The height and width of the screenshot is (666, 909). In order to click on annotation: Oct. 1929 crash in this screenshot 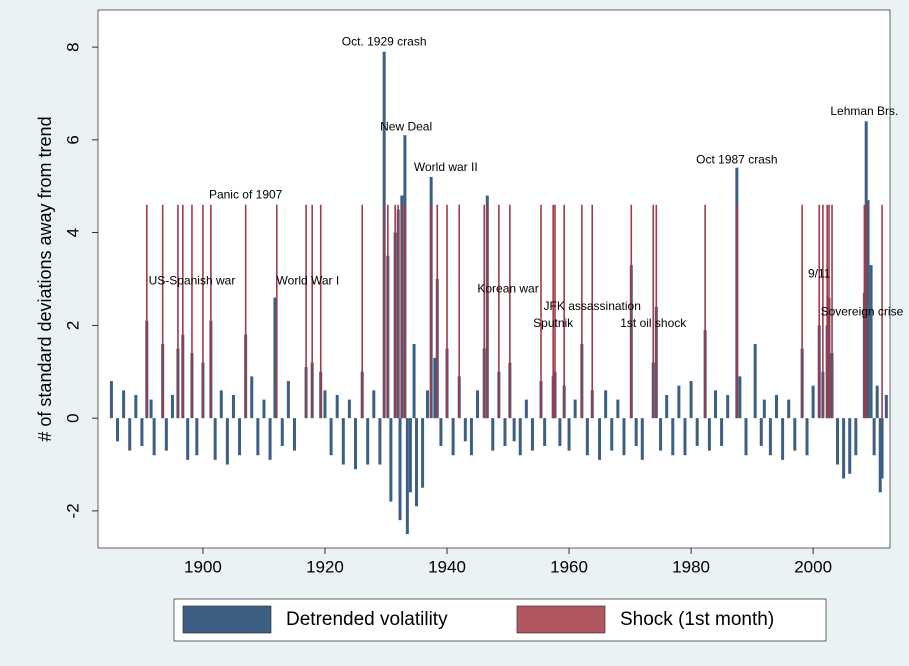, I will do `click(384, 42)`.